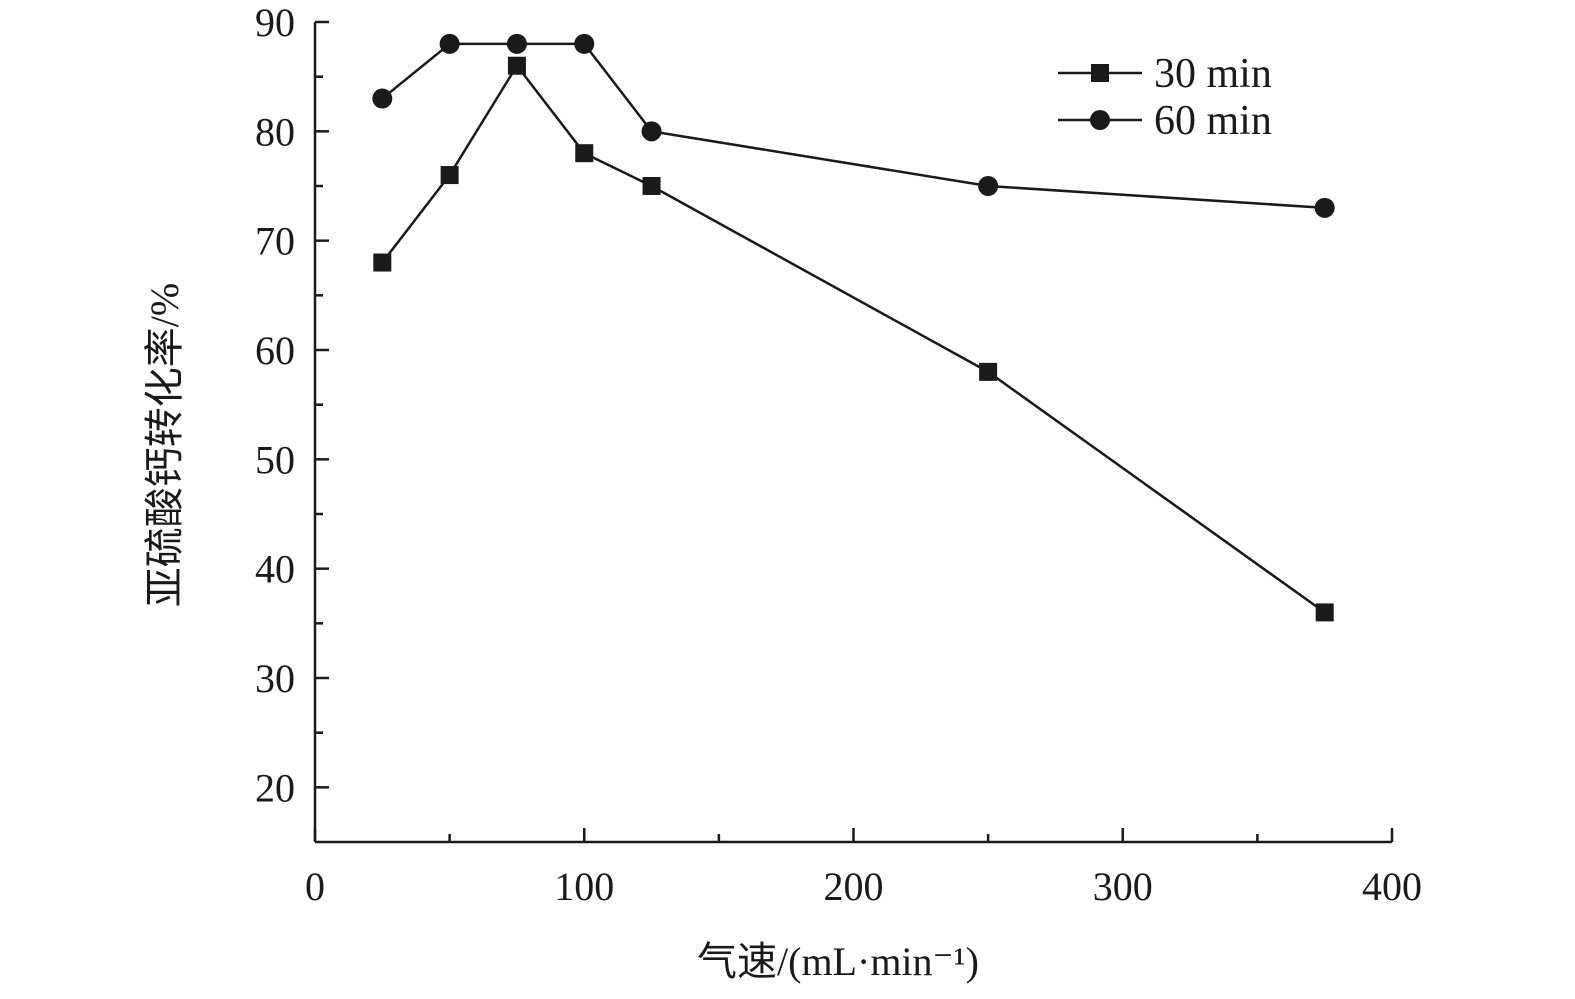  Describe the element at coordinates (275, 678) in the screenshot. I see `y-tick-label: 30` at that location.